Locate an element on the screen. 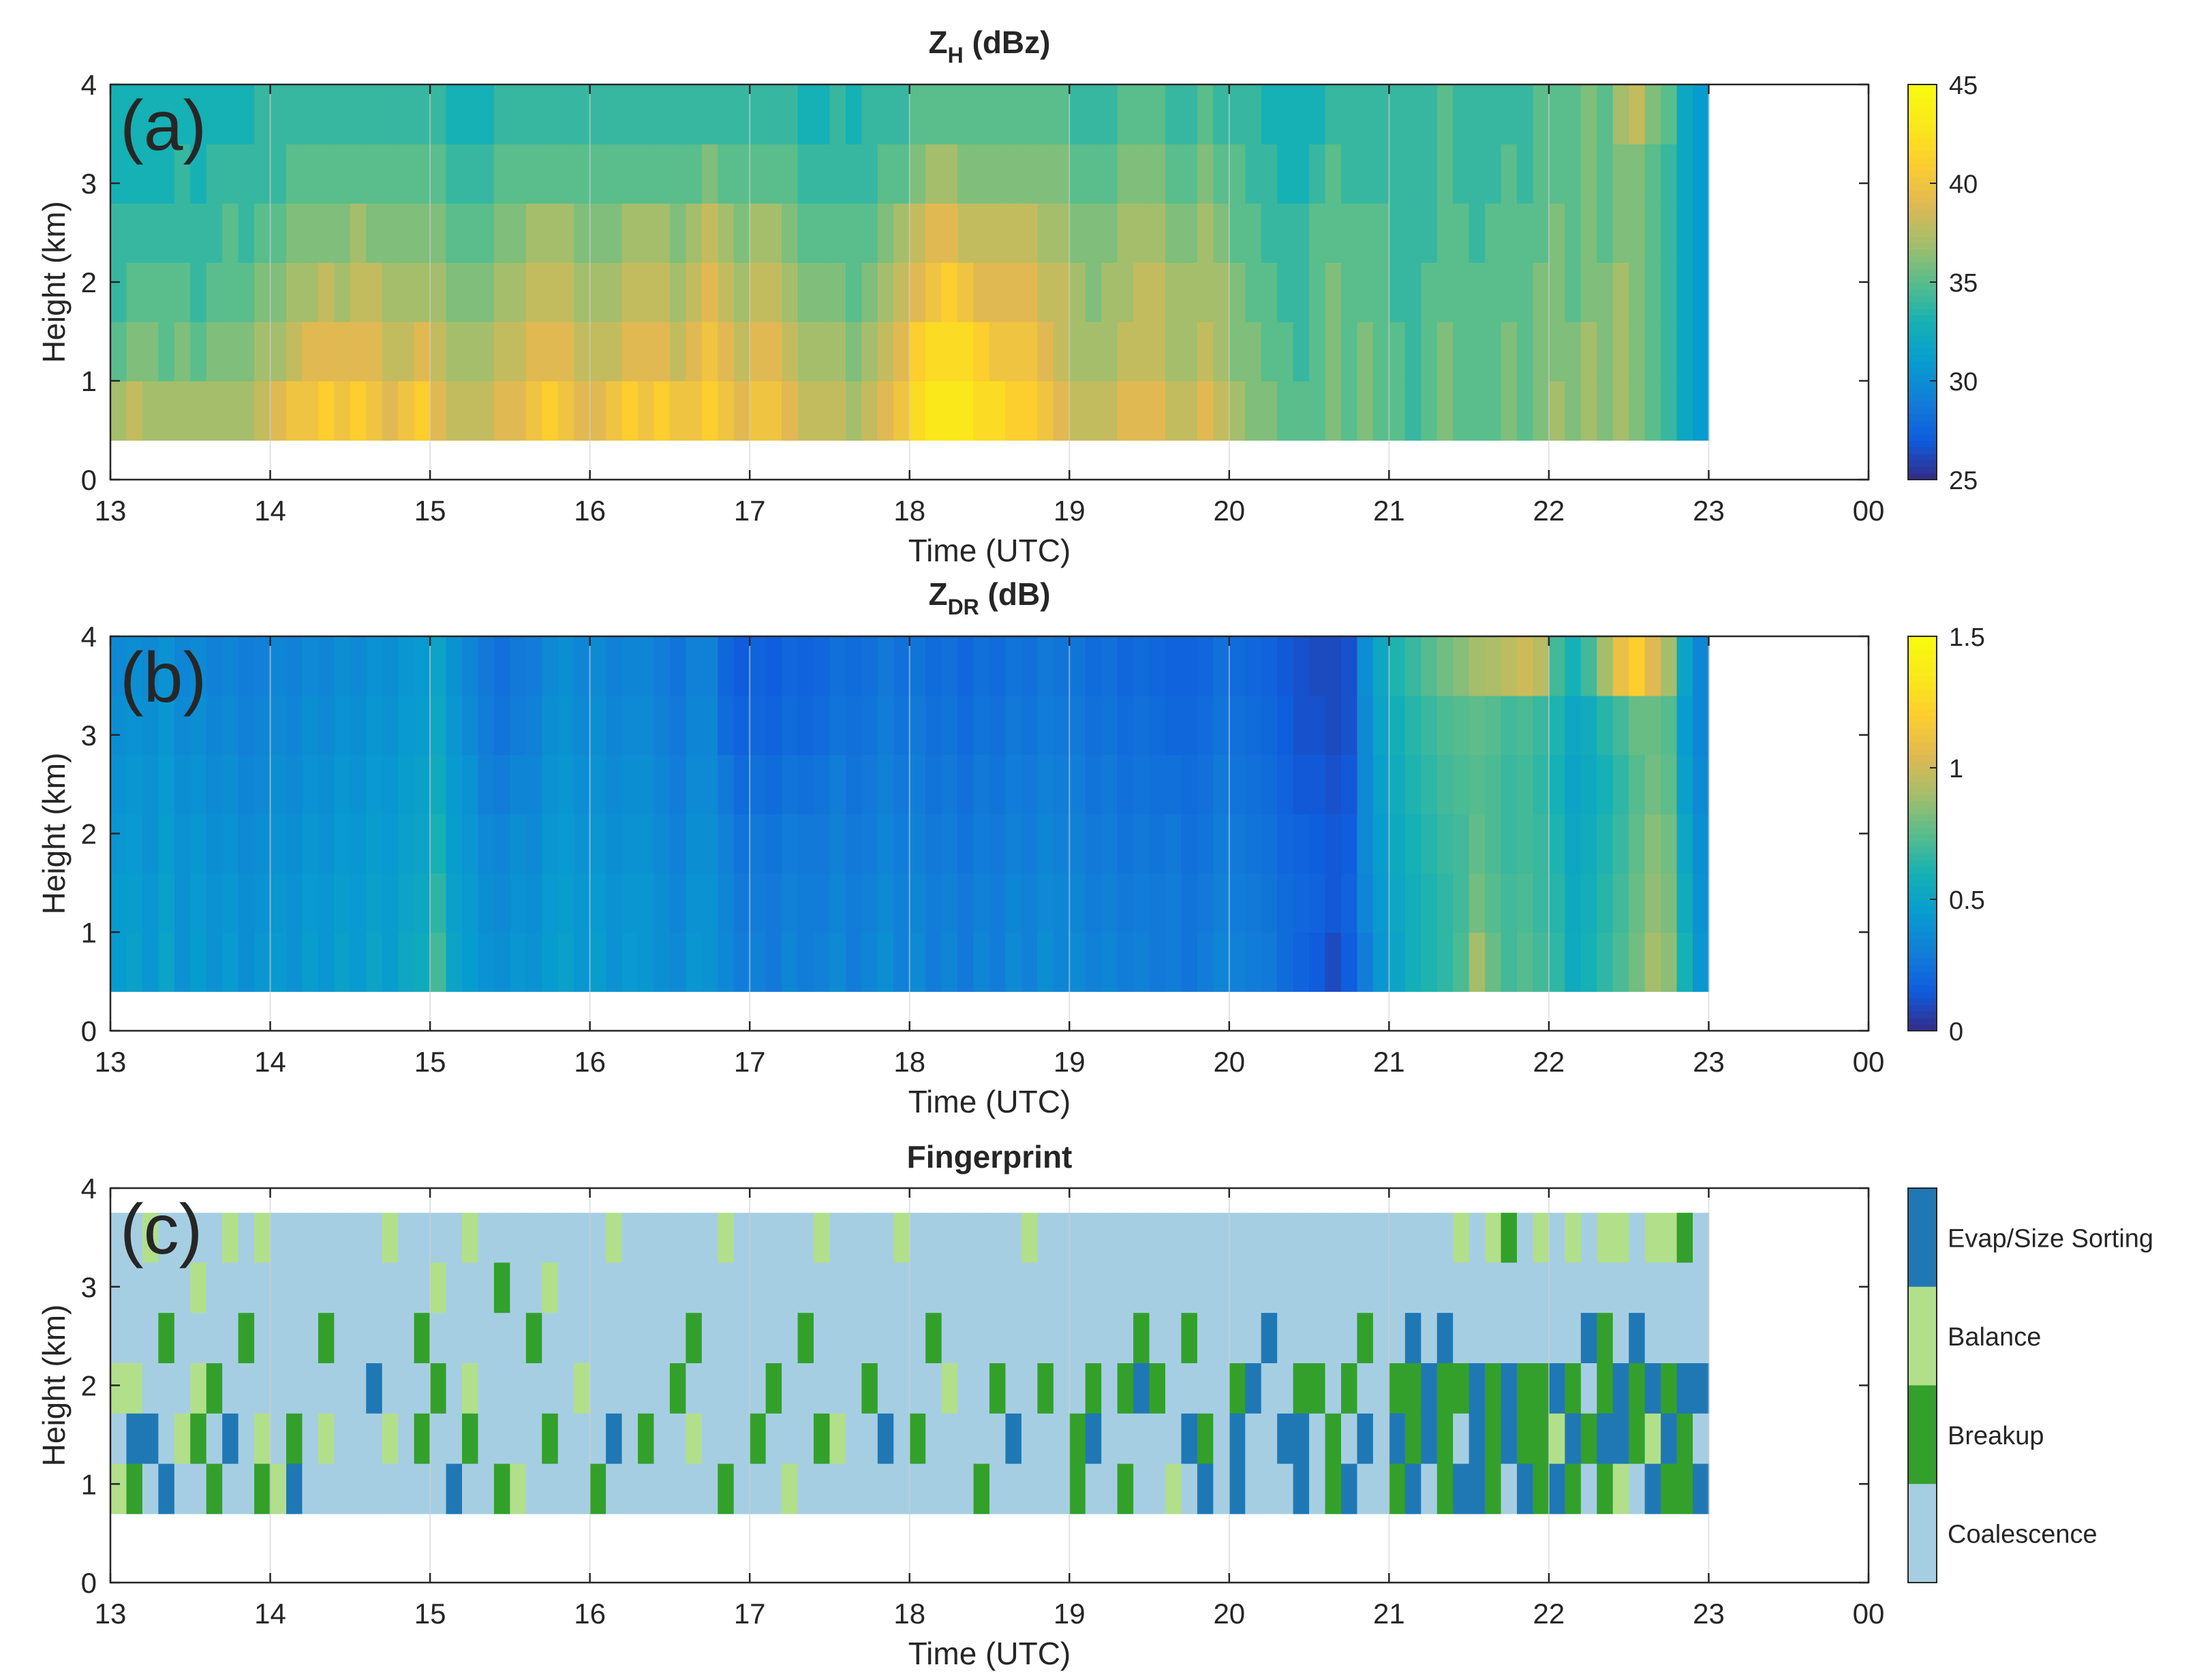  colorbar-label: Coalescence is located at coordinates (2023, 1535).